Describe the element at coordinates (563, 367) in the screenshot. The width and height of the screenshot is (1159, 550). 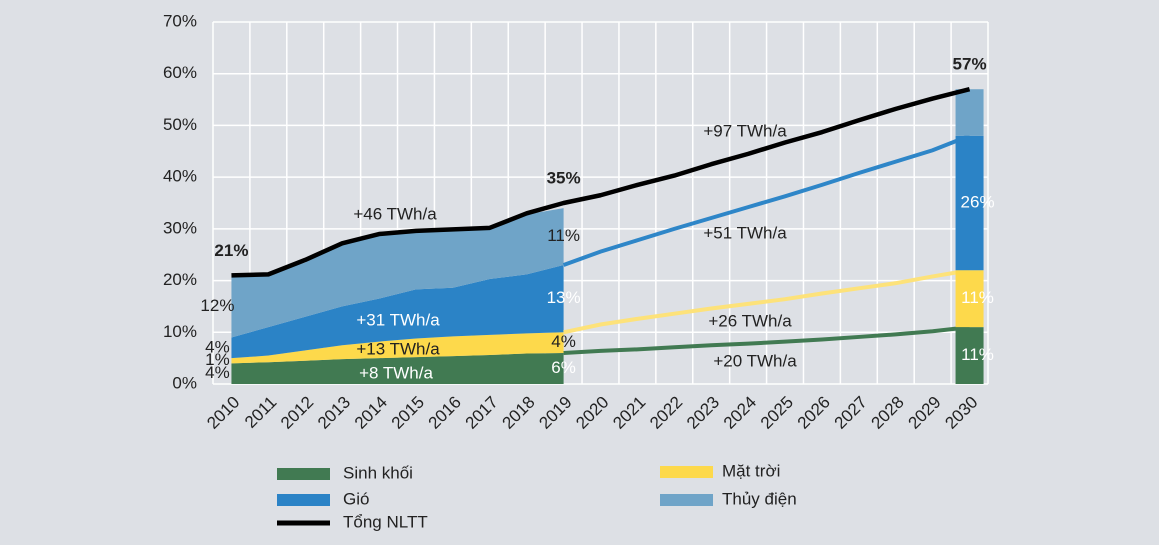
I see `value-label: 6%` at that location.